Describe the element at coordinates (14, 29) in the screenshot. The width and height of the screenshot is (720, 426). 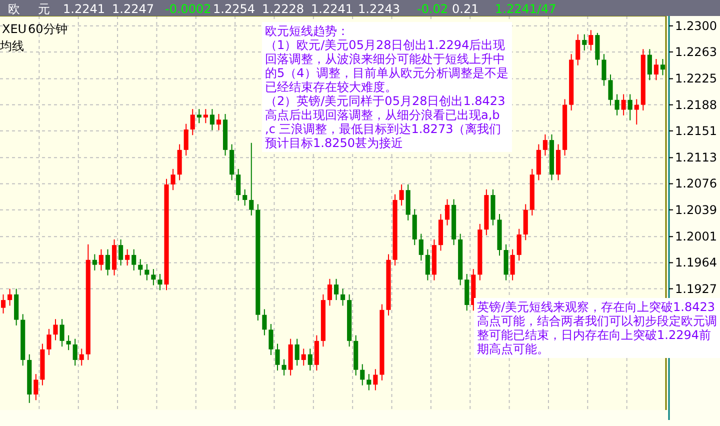
I see `annotation: XEU` at that location.